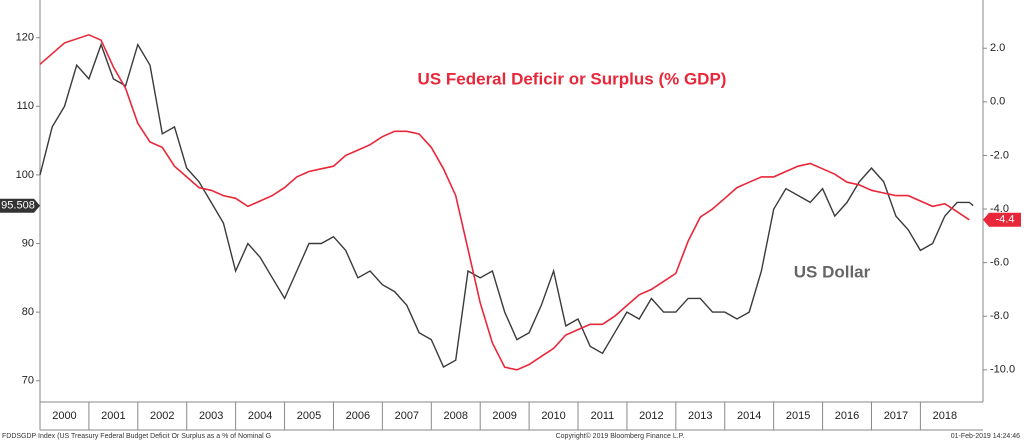 Image resolution: width=1024 pixels, height=441 pixels. I want to click on y-tick-label: 70, so click(28, 381).